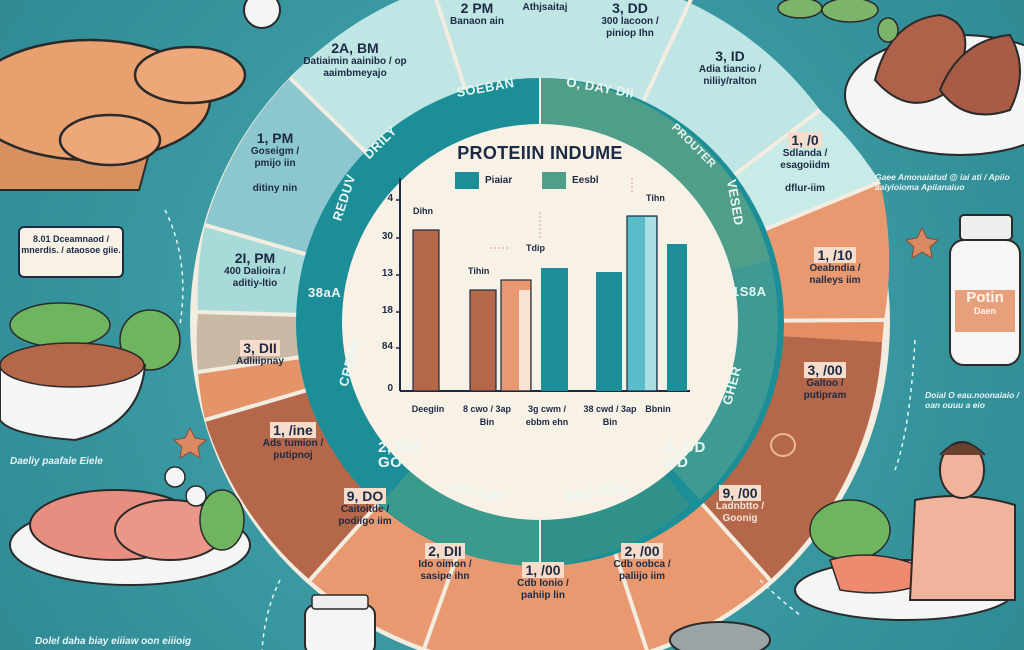 The width and height of the screenshot is (1024, 650). I want to click on segment-label: 3, DII Adliiipnay, so click(260, 354).